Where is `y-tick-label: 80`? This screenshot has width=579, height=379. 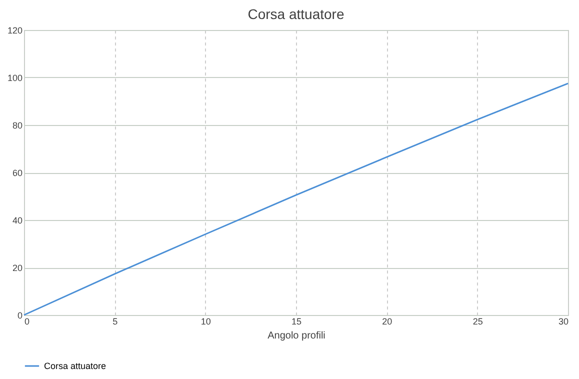
y-tick-label: 80 is located at coordinates (17, 125).